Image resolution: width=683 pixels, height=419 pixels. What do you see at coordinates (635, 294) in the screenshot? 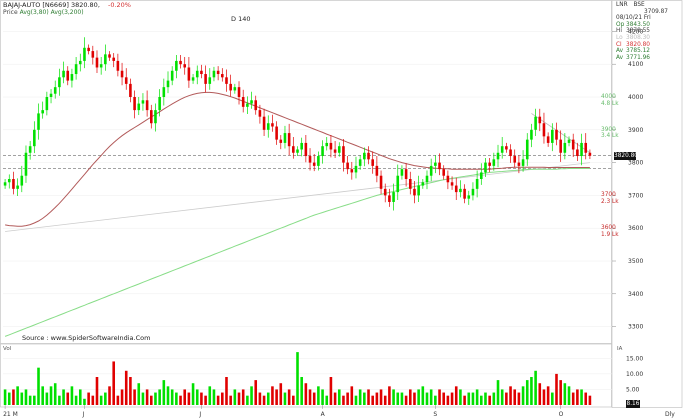
I see `price-tick-label: 3400` at bounding box center [635, 294].